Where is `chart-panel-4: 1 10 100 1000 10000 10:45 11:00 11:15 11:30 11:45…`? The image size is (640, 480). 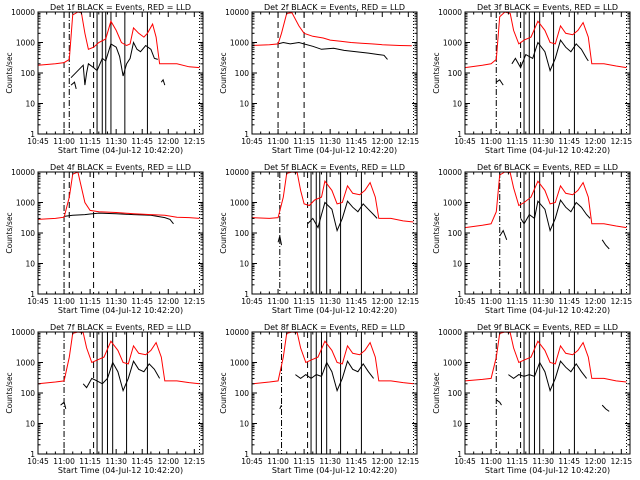 chart-panel-4: 1 10 100 1000 10000 10:45 11:00 11:15 11:30 11:45… is located at coordinates (105, 239).